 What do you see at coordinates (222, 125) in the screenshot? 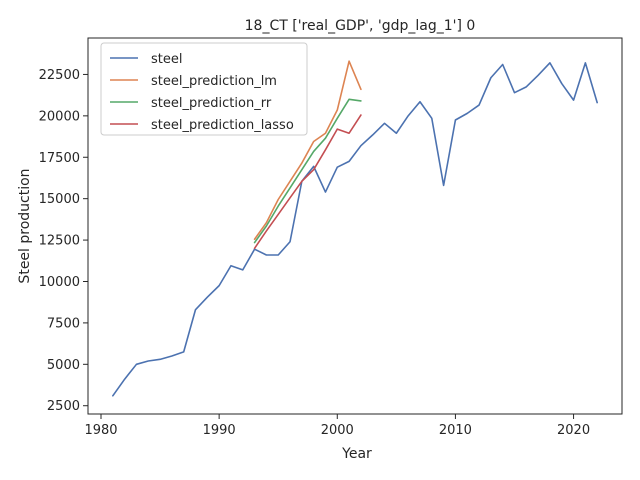
I see `legend-label-steel_prediction_lasso: steel_prediction_lasso` at bounding box center [222, 125].